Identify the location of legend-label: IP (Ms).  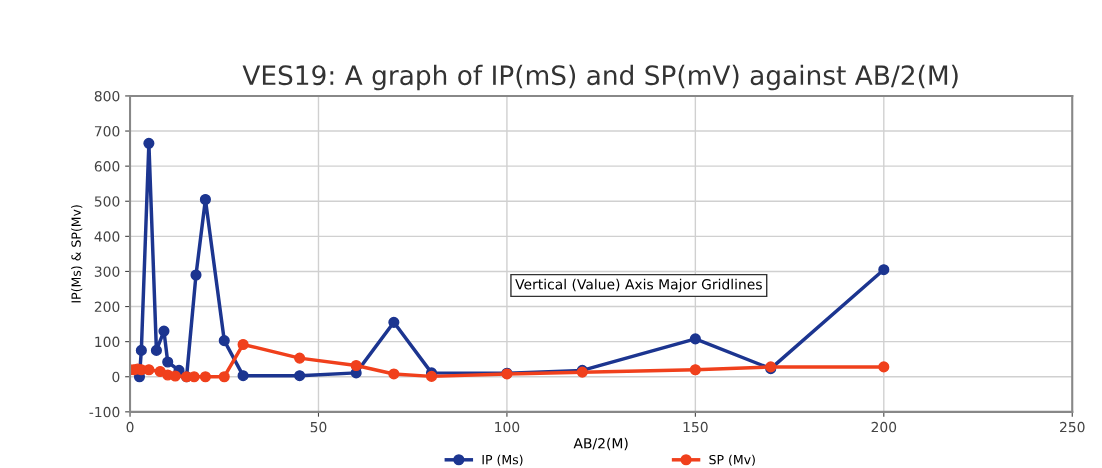
(502, 460).